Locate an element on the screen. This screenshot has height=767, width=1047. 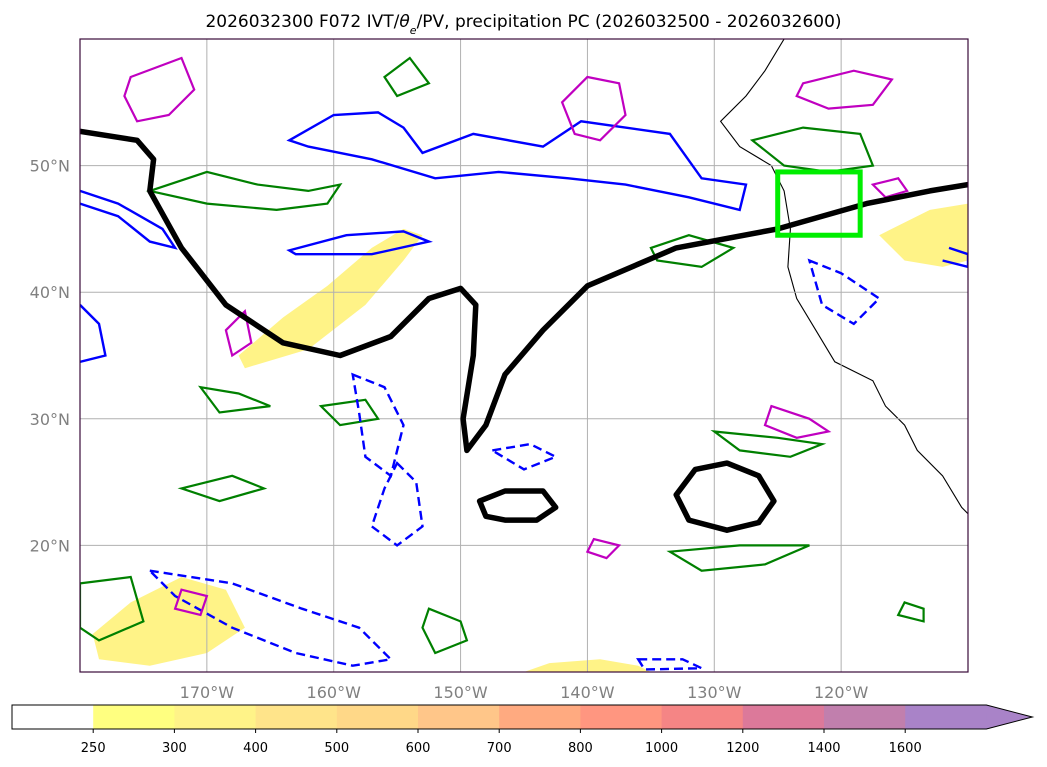
chart-title-theta: θ is located at coordinates (404, 22).